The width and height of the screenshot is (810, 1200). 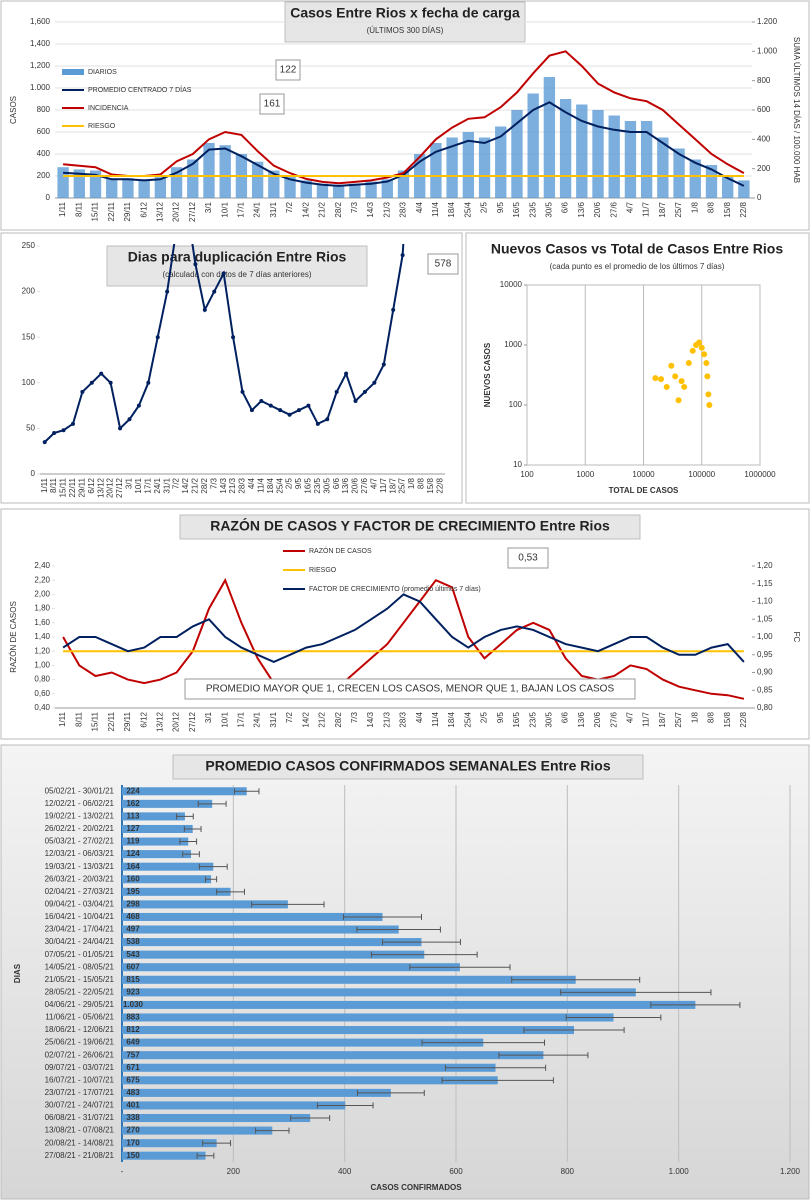 What do you see at coordinates (78, 719) in the screenshot?
I see `x-tick-label: 8/11` at bounding box center [78, 719].